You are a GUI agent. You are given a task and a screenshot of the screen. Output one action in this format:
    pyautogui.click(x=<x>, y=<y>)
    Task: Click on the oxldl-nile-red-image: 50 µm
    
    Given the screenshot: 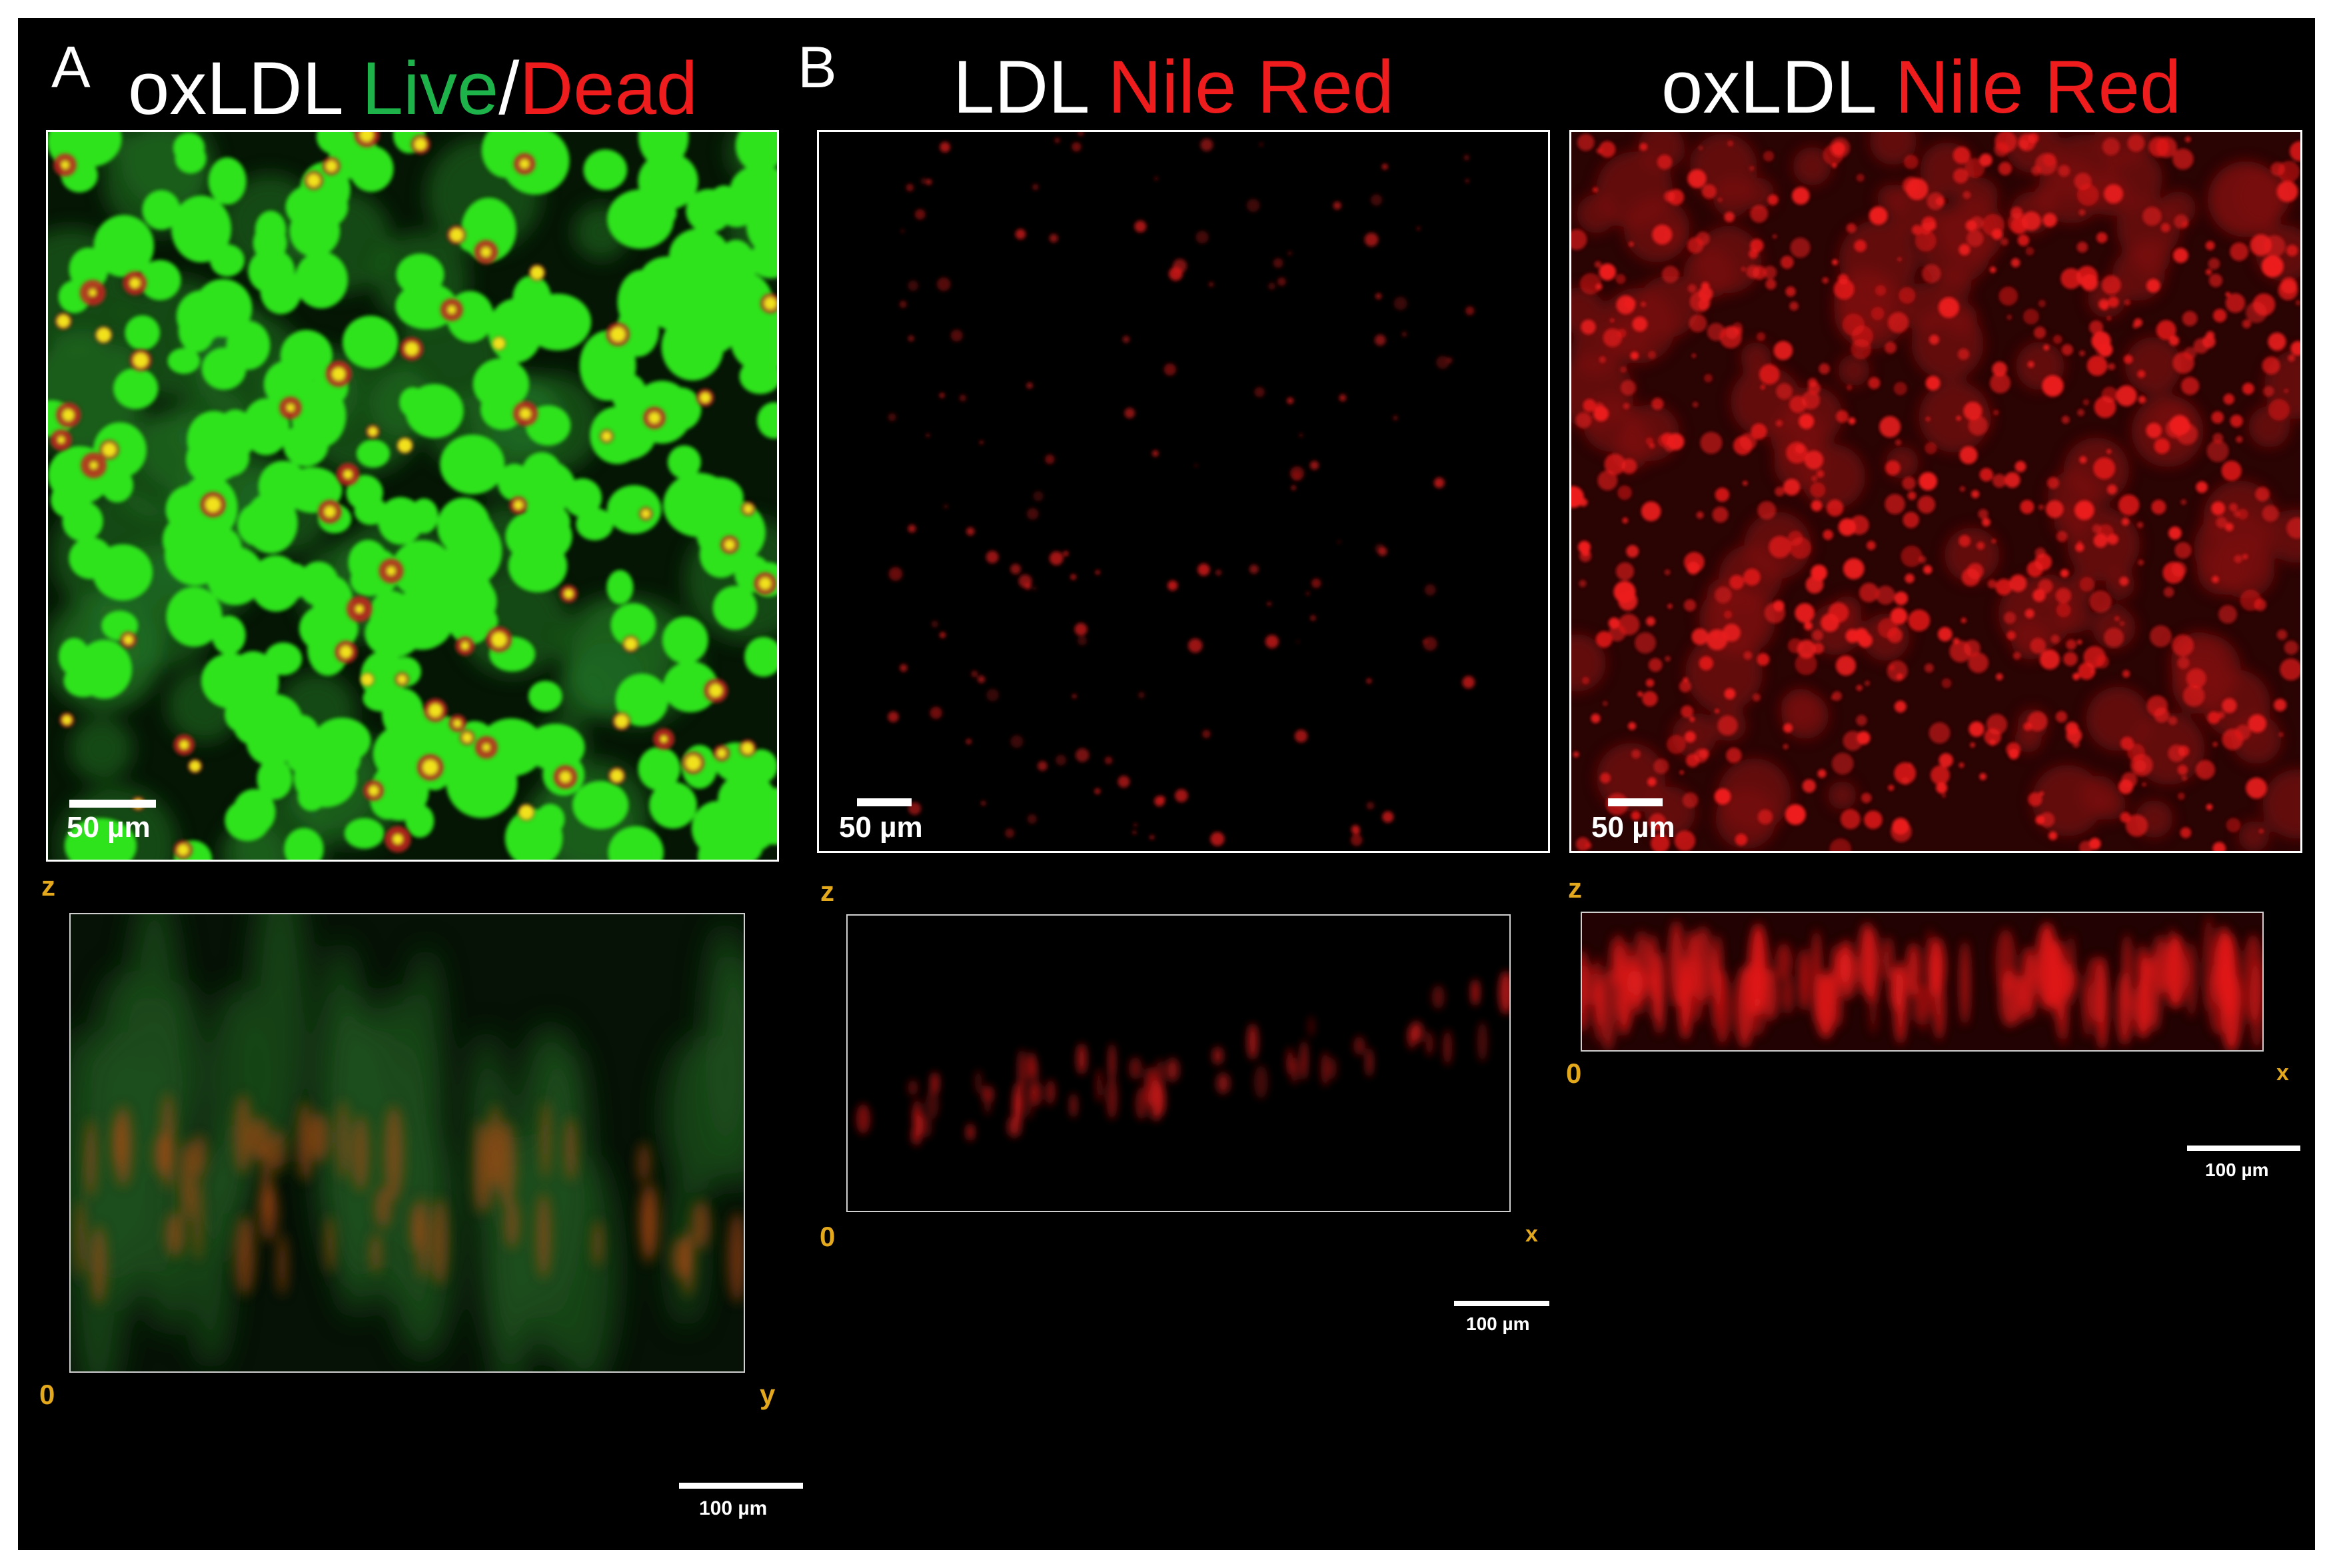 What is the action you would take?
    pyautogui.click(x=1935, y=492)
    